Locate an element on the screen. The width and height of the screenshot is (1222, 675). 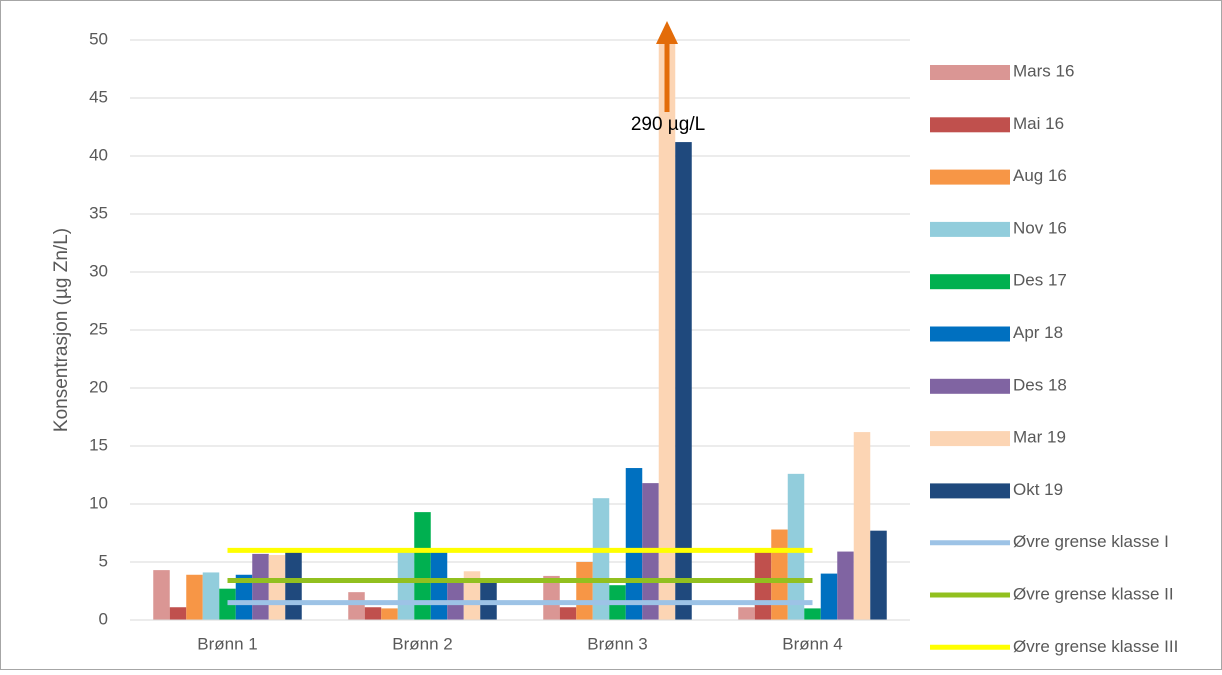
legend-label: Øvre grense klasse III is located at coordinates (1095, 646).